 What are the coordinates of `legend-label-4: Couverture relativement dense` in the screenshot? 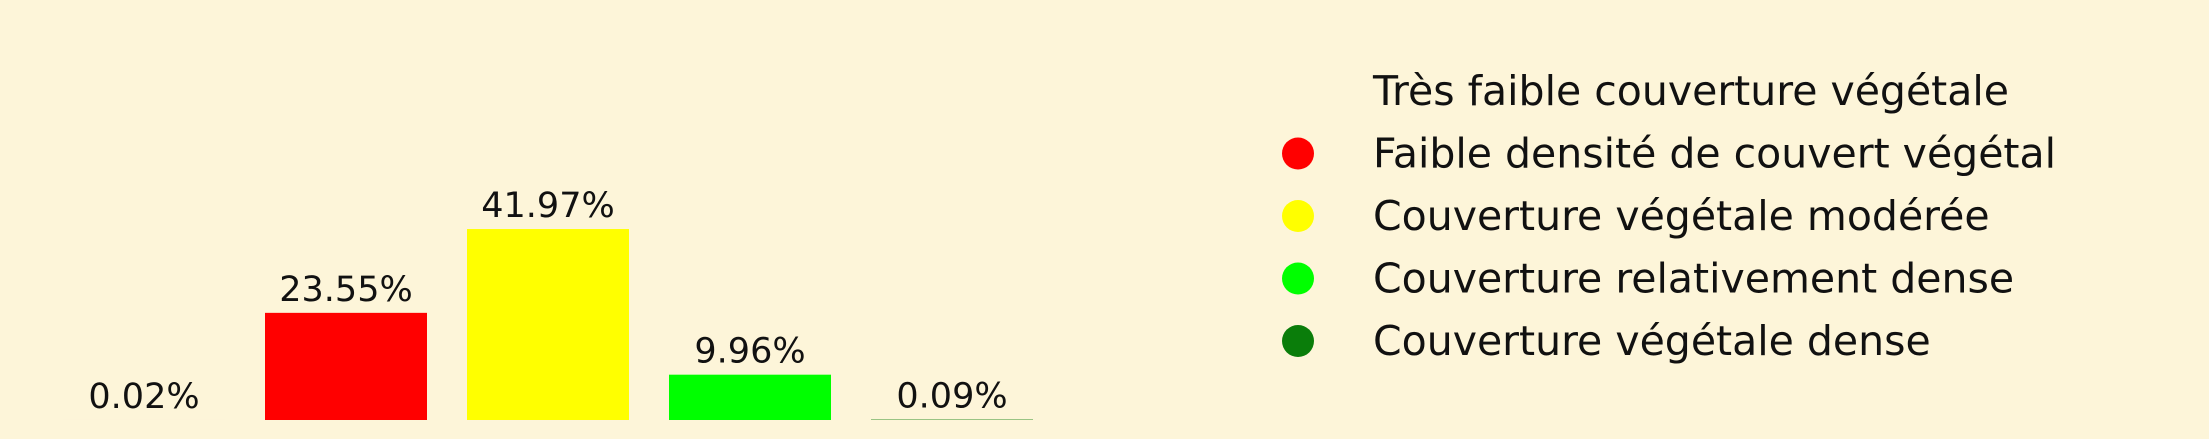 It's located at (1693, 279).